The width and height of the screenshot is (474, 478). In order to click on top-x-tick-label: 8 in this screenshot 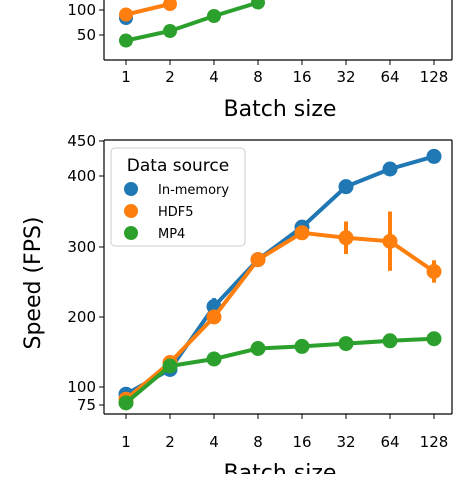, I will do `click(258, 77)`.